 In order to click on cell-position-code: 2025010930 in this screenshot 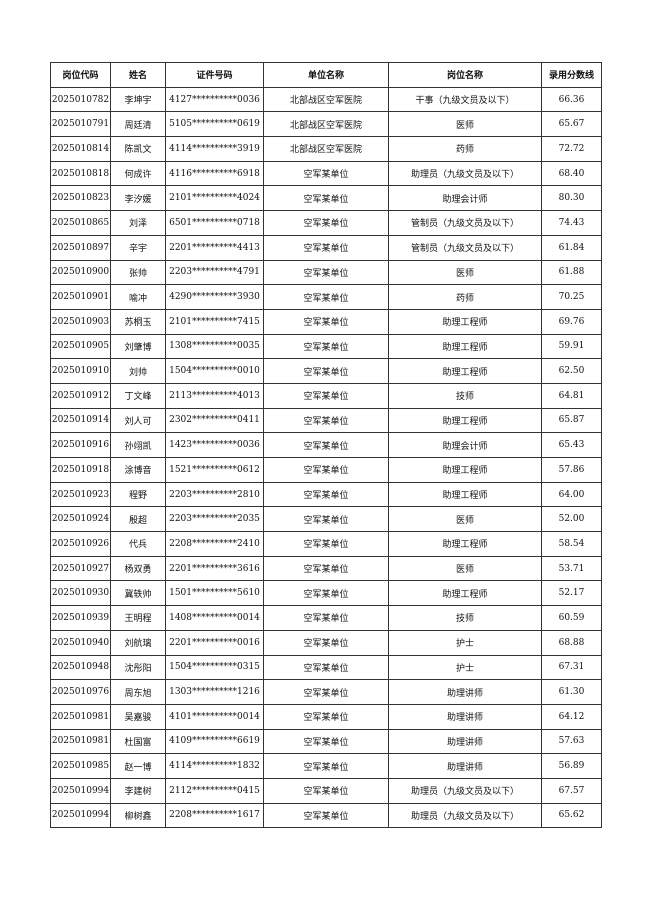, I will do `click(80, 593)`.